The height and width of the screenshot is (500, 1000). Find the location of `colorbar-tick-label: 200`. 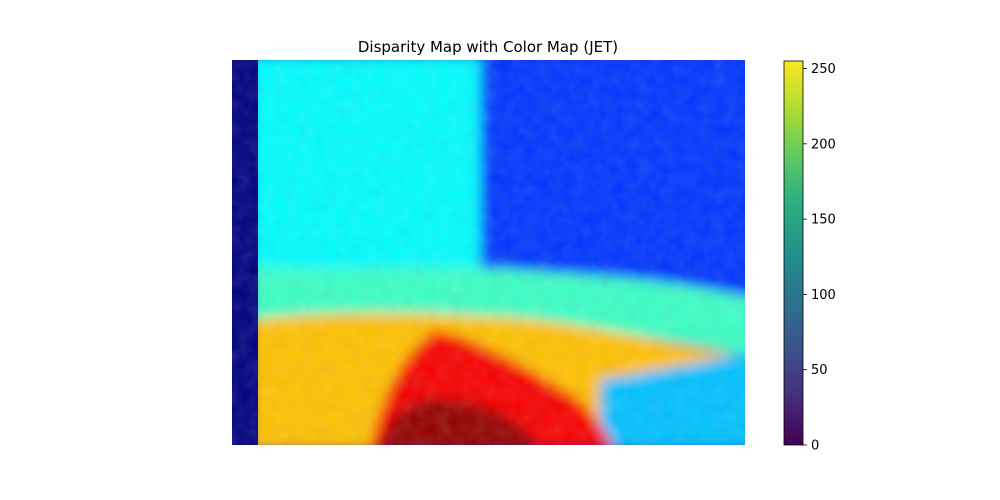

colorbar-tick-label: 200 is located at coordinates (823, 144).